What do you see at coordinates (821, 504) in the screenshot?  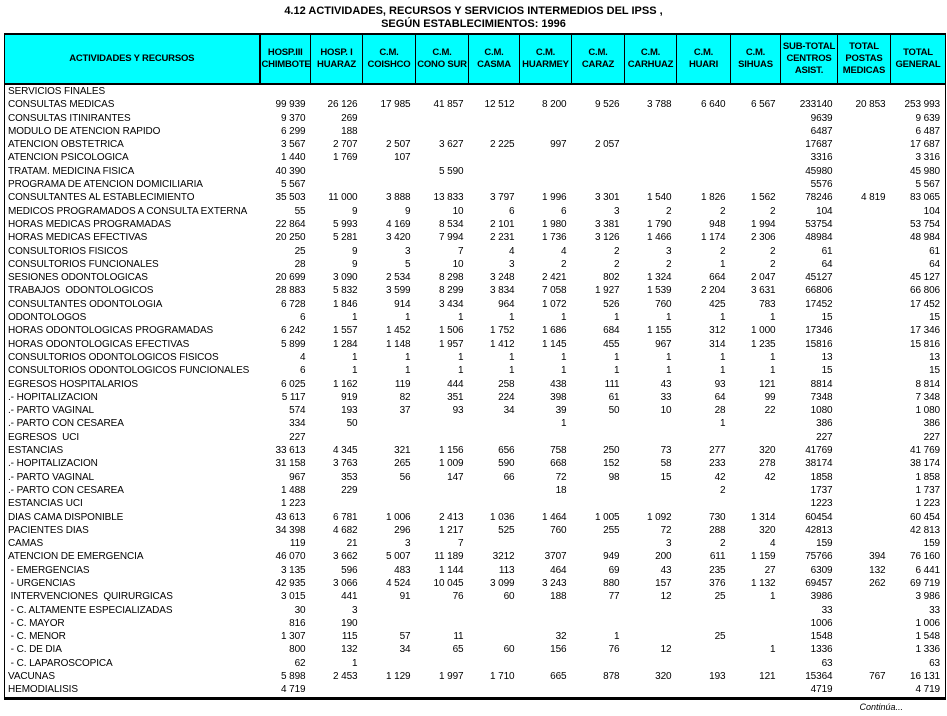 I see `cell-value: 1223` at bounding box center [821, 504].